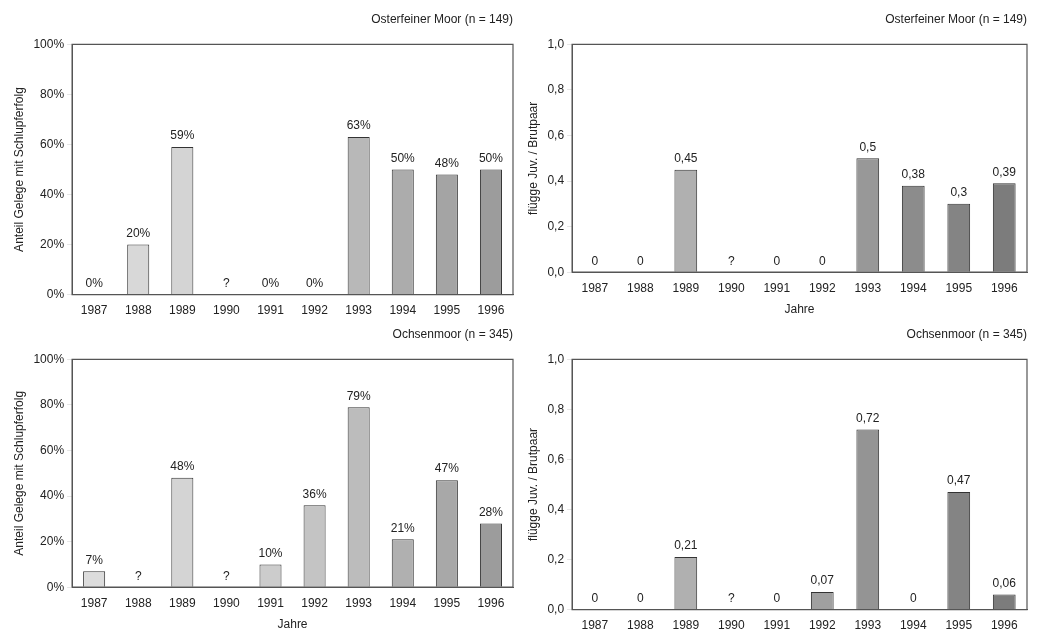  What do you see at coordinates (959, 192) in the screenshot?
I see `data-label: 0,3` at bounding box center [959, 192].